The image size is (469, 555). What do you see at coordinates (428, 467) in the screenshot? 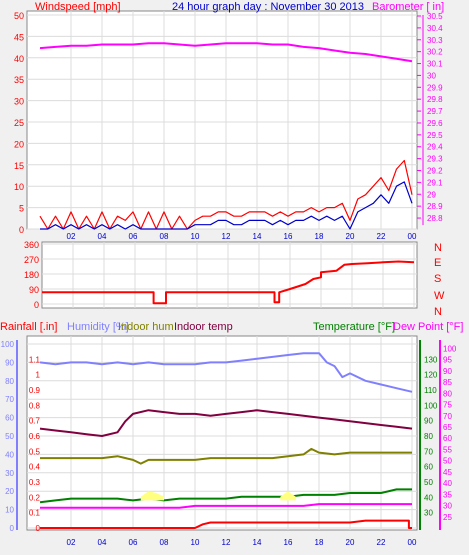
I see `temperature-tick-label: 60` at bounding box center [428, 467].